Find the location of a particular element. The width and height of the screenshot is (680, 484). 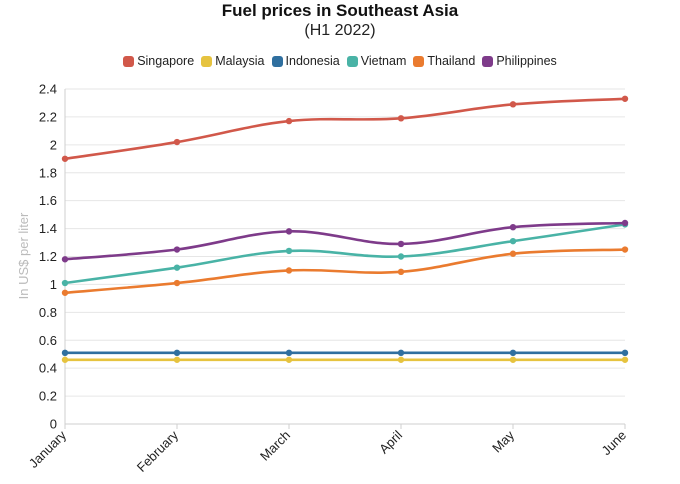

legend-item-malaysia: Malaysia is located at coordinates (233, 61).